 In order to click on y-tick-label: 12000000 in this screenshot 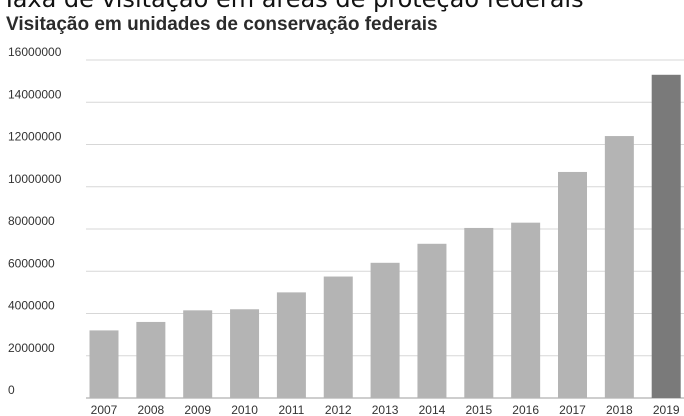, I will do `click(35, 137)`.